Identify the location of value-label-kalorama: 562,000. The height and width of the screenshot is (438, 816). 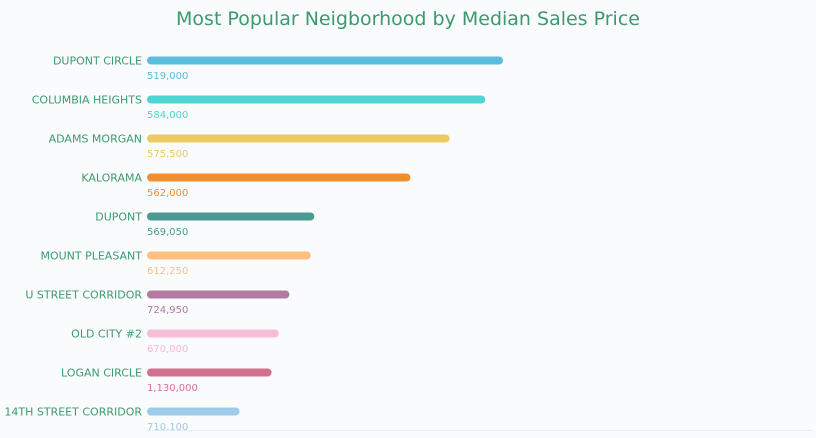
(167, 193).